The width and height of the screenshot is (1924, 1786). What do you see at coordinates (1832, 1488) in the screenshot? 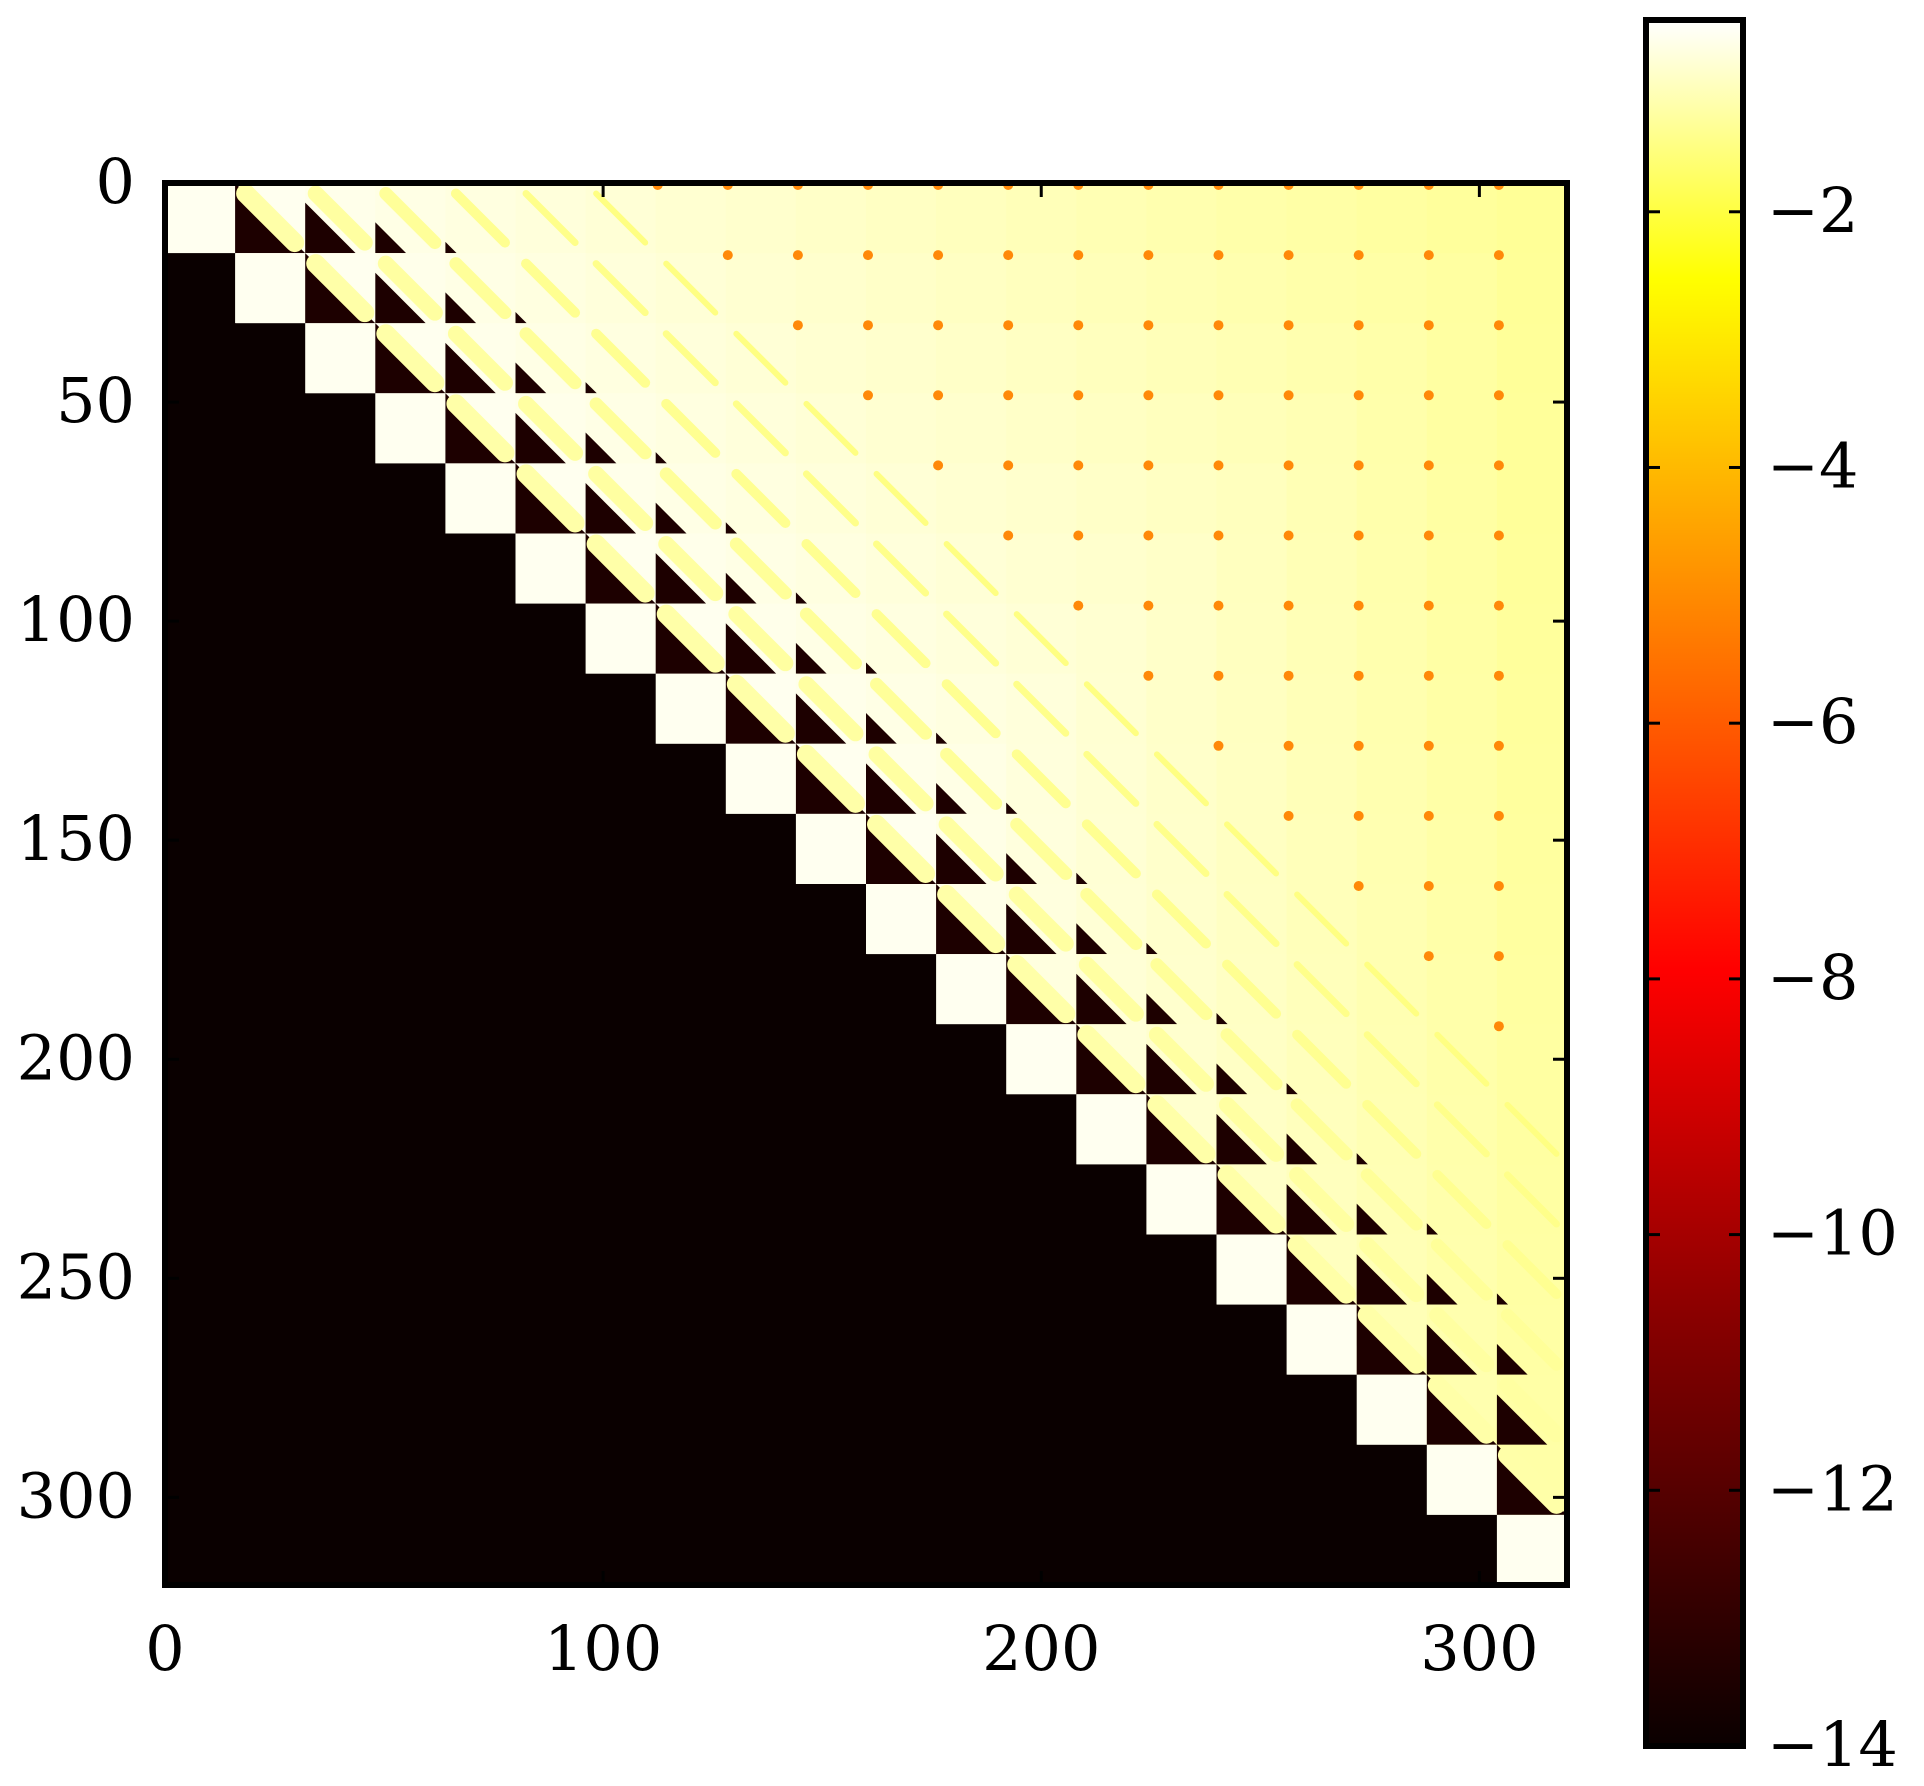
I see `colorbar-tick-label: −12` at bounding box center [1832, 1488].